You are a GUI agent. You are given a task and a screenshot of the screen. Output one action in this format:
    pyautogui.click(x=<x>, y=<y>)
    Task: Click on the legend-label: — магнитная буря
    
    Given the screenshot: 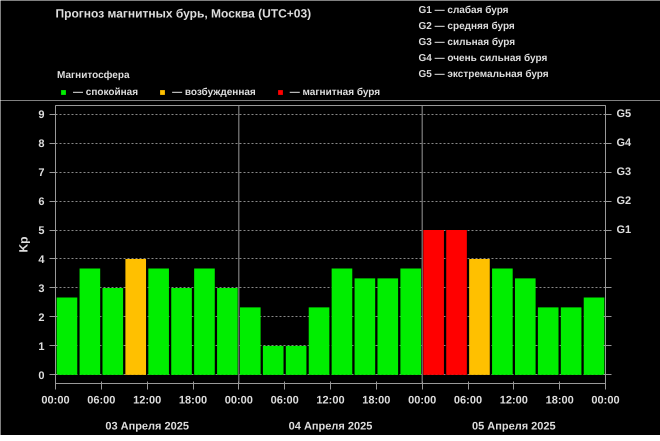 What is the action you would take?
    pyautogui.click(x=335, y=92)
    